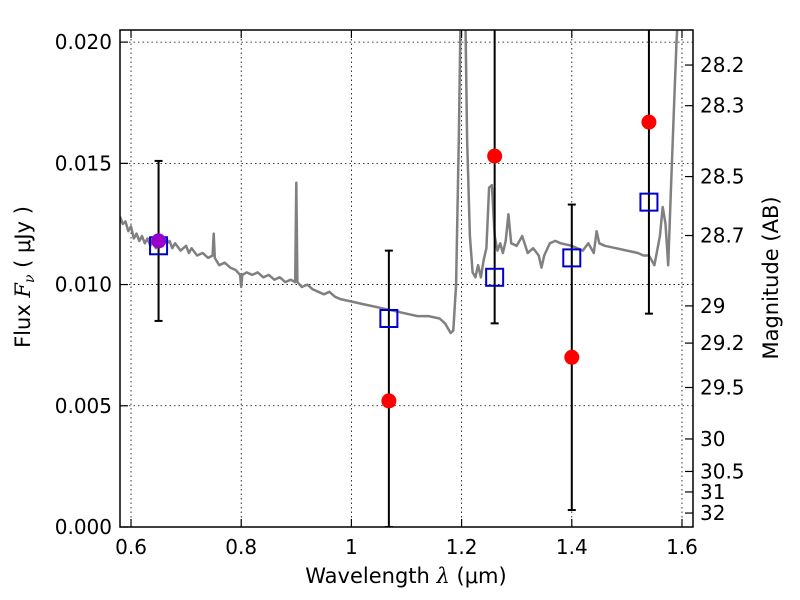 The height and width of the screenshot is (600, 800). What do you see at coordinates (722, 106) in the screenshot?
I see `mag-tick-label: 28.3` at bounding box center [722, 106].